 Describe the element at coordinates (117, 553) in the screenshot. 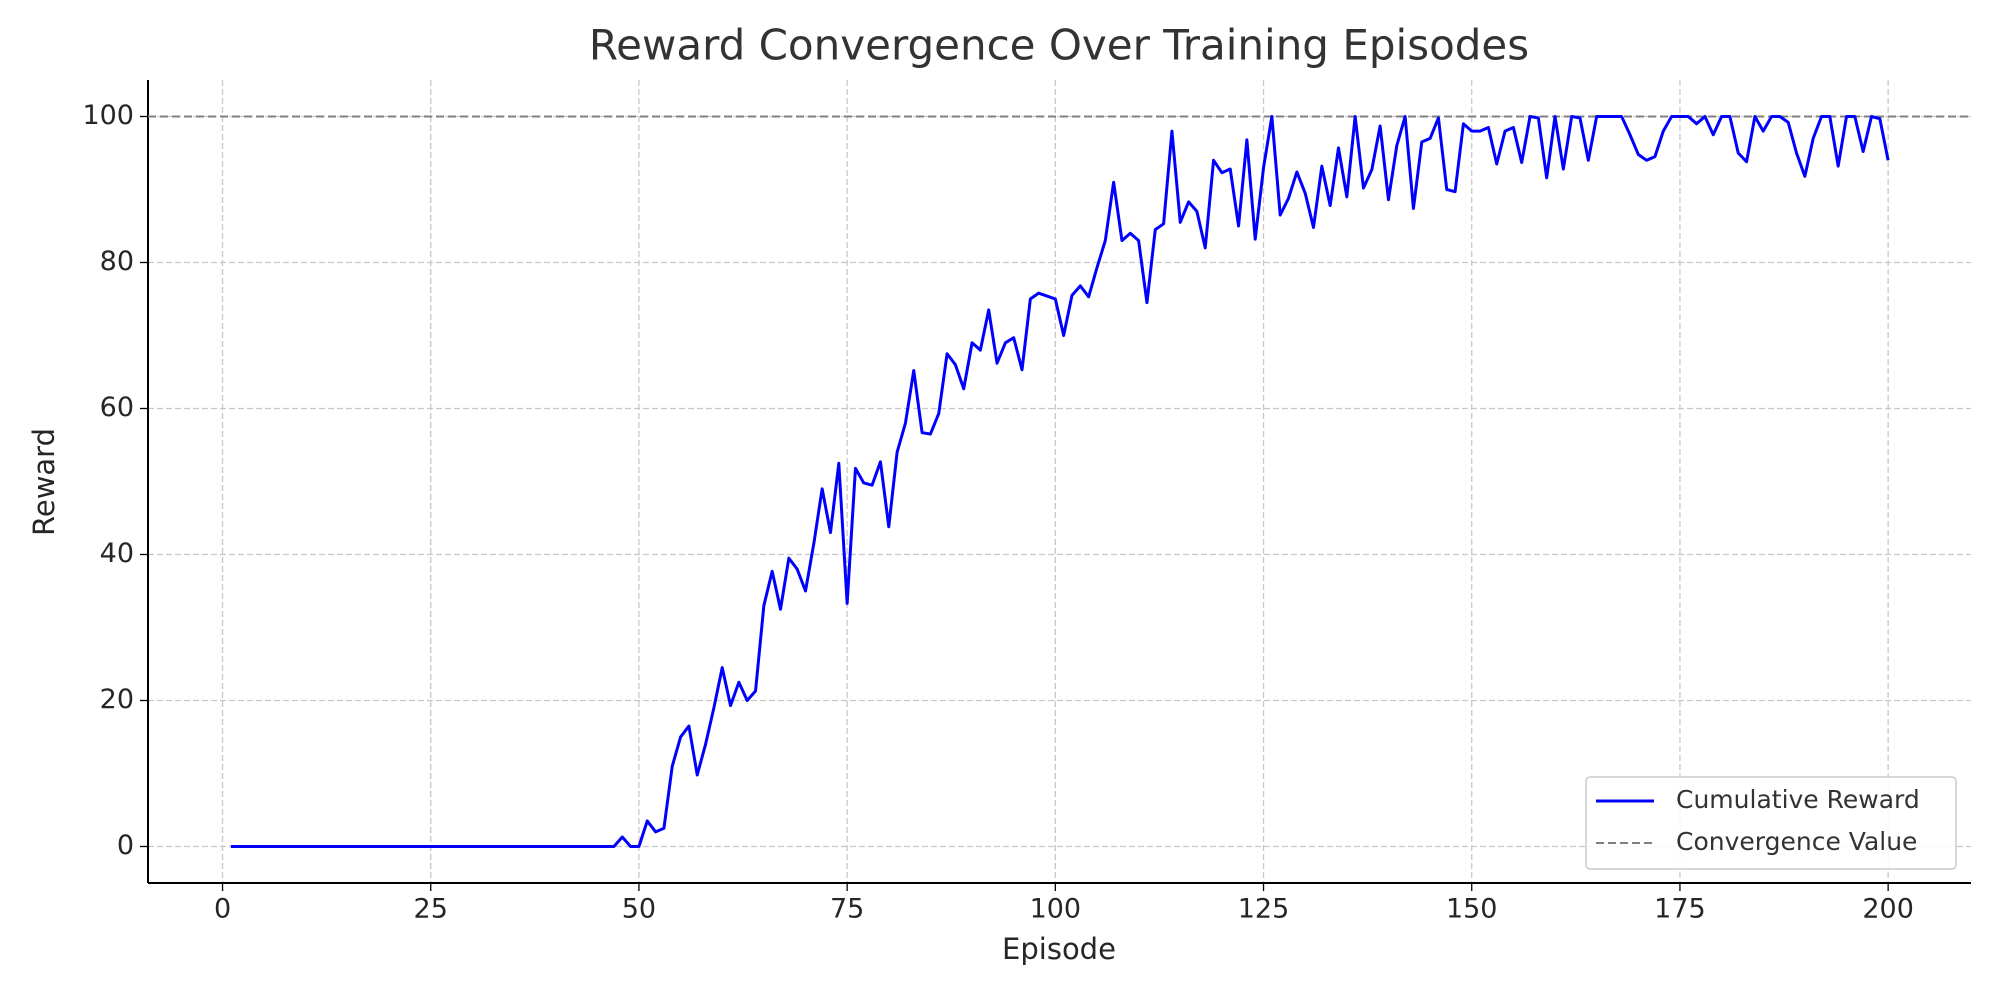

I see `y-tick-label: 40` at that location.